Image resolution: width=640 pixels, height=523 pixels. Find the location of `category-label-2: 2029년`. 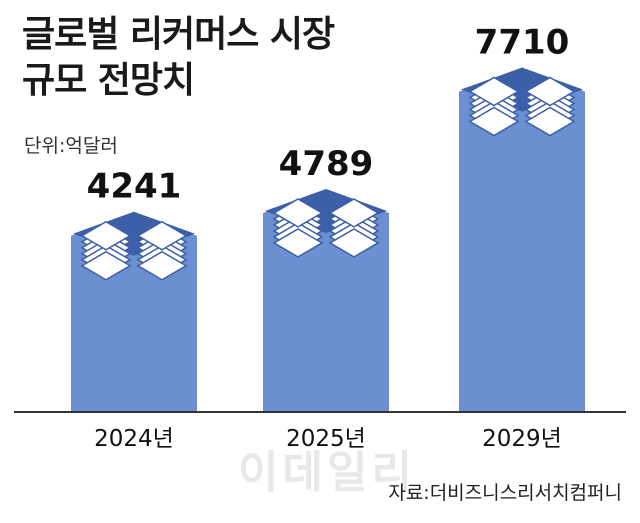

category-label-2: 2029년 is located at coordinates (522, 439).